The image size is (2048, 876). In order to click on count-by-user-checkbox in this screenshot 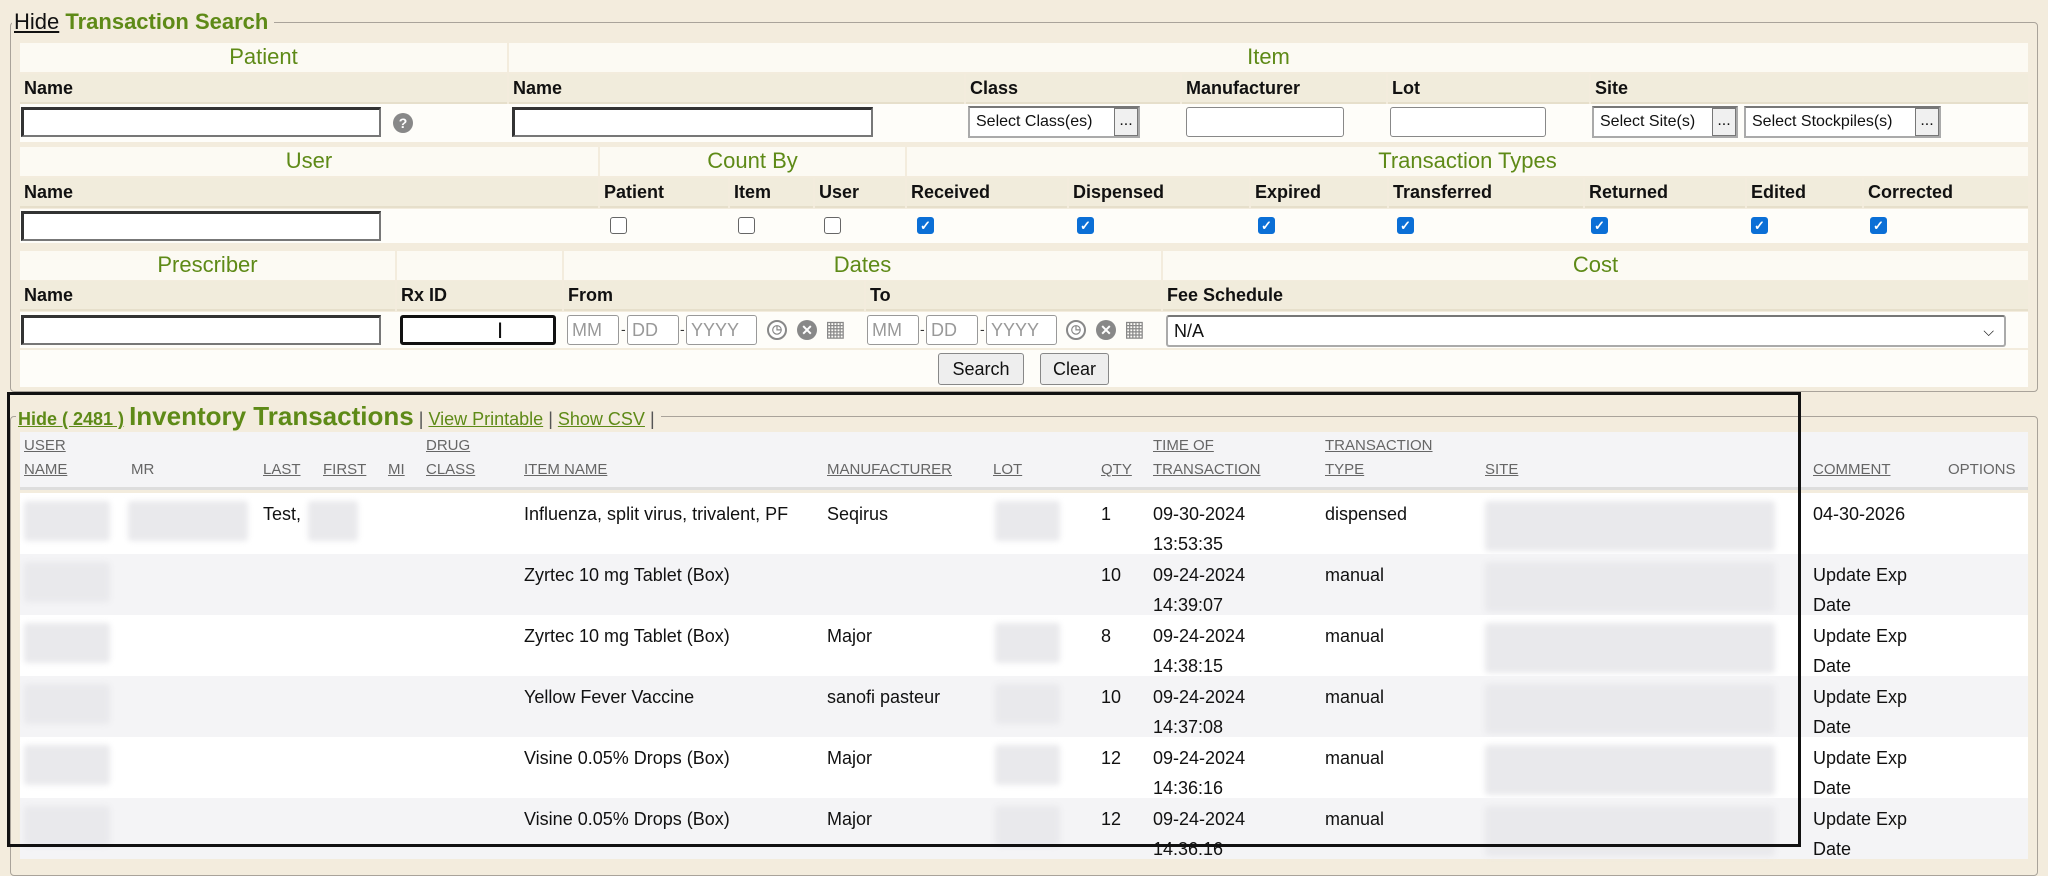, I will do `click(832, 225)`.